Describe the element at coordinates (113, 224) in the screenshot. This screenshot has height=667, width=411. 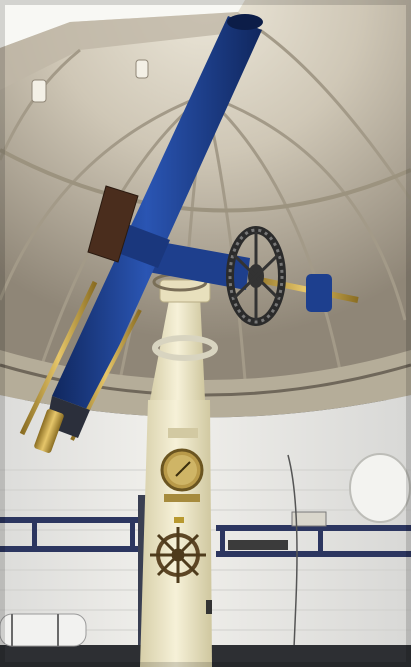
I see `finder-box` at that location.